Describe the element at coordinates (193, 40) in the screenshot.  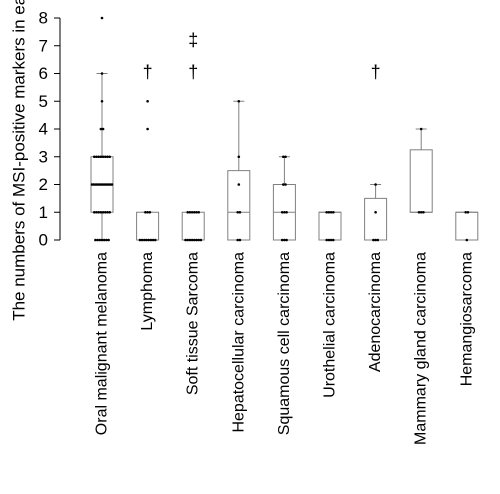
I see `double-dagger-mark: ‡` at that location.